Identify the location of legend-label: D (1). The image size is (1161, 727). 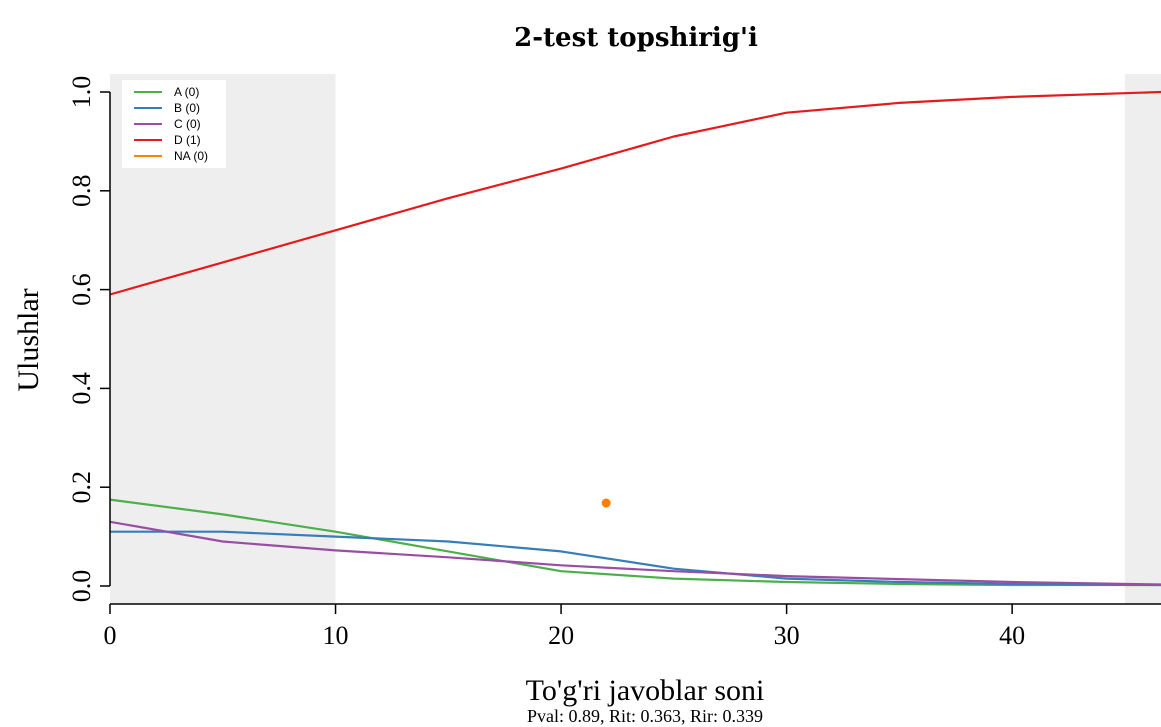
(187, 140).